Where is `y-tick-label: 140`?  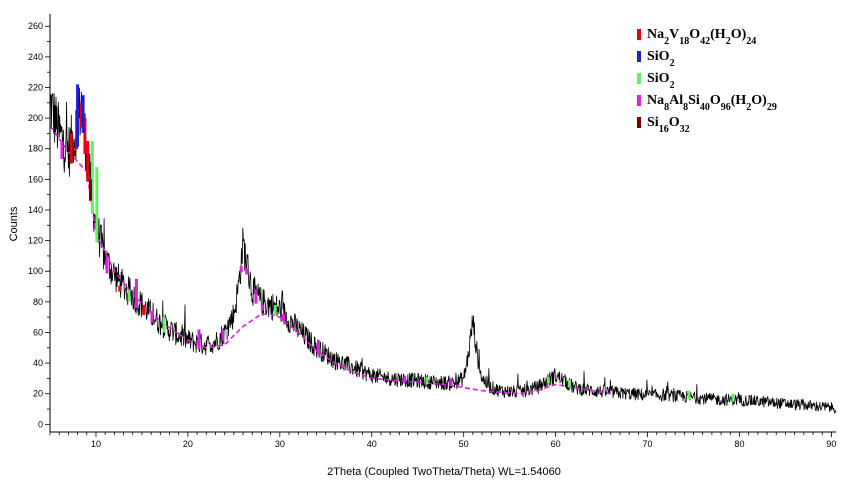 y-tick-label: 140 is located at coordinates (35, 210).